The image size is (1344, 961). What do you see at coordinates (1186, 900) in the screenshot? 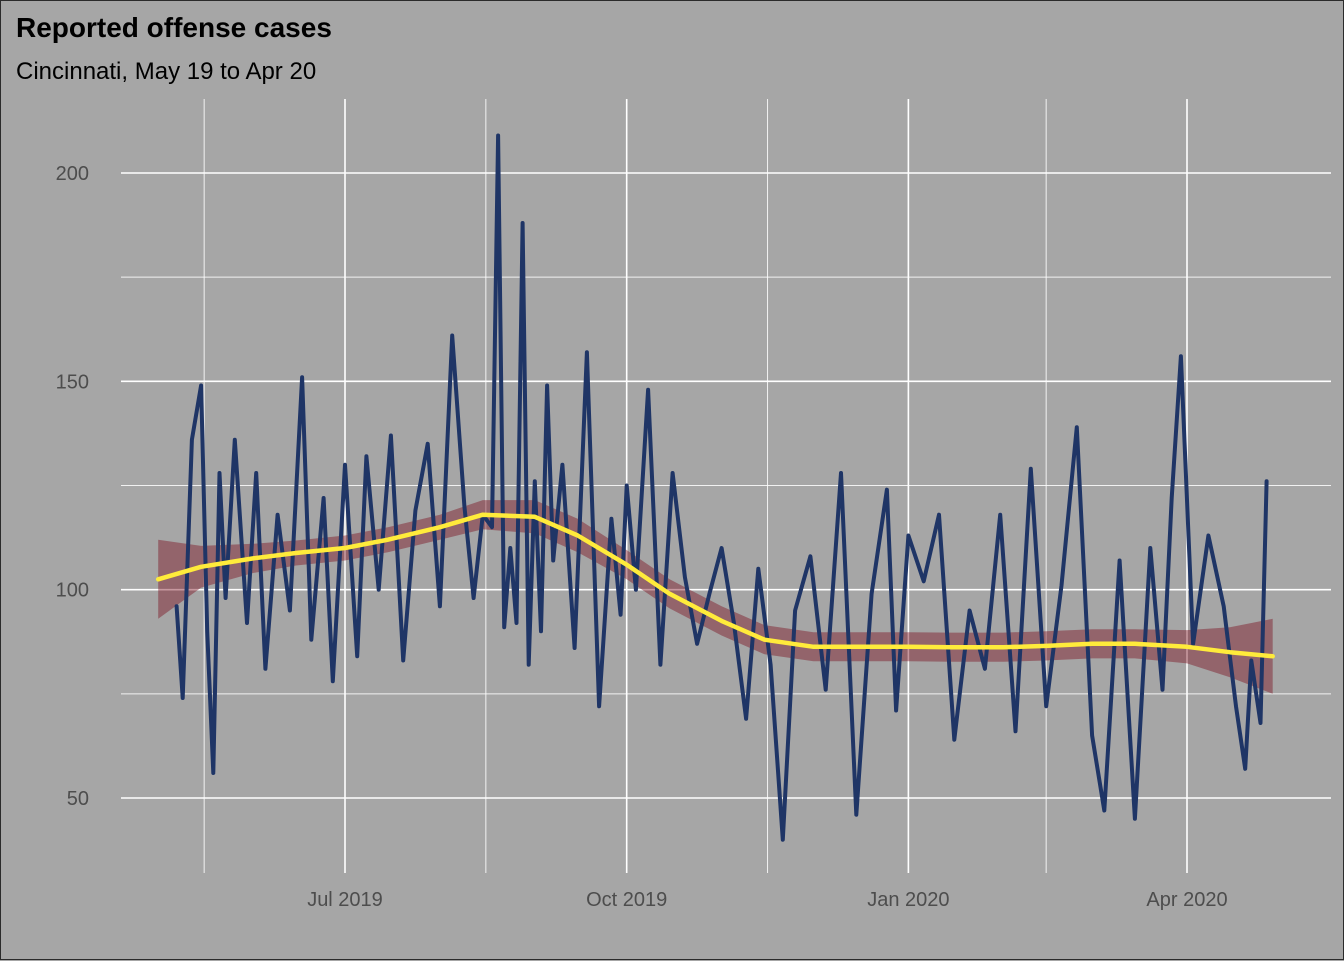
I see `x-tick-label: Apr 2020` at bounding box center [1186, 900].